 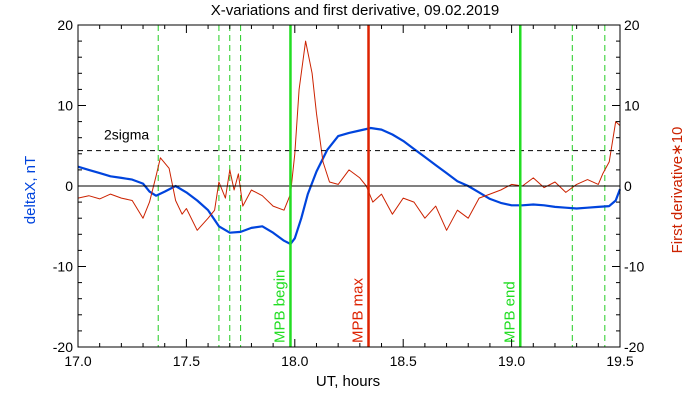 I want to click on event-label: MPB end, so click(x=509, y=312).